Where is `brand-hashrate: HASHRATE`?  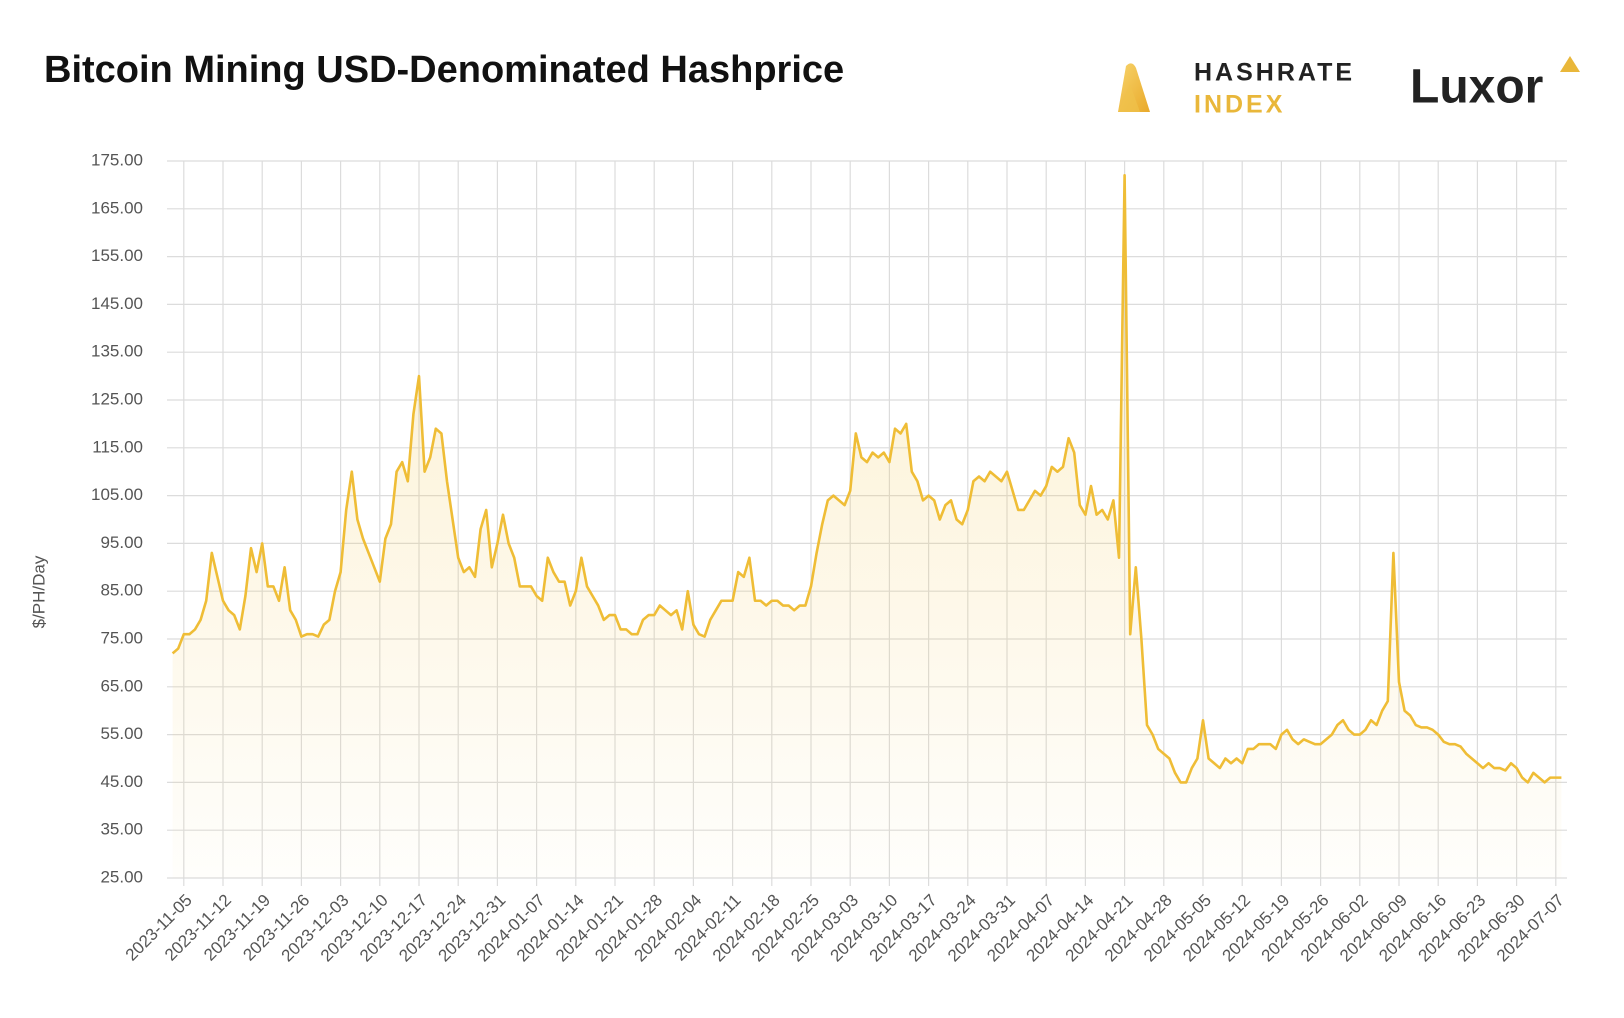
brand-hashrate: HASHRATE is located at coordinates (1274, 73).